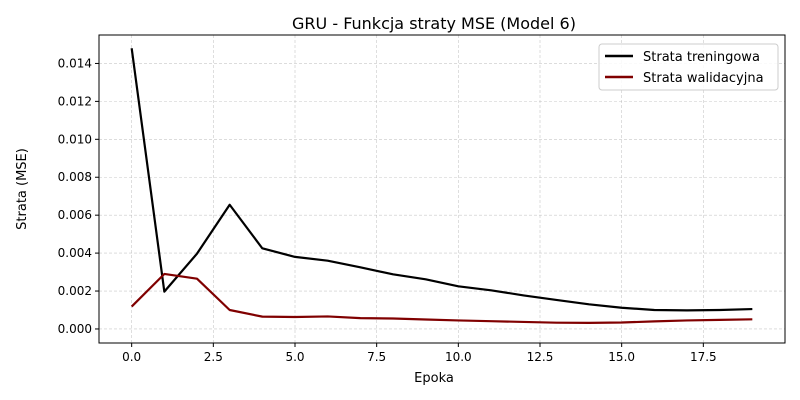  What do you see at coordinates (294, 357) in the screenshot?
I see `x-tick-label: 5.0` at bounding box center [294, 357].